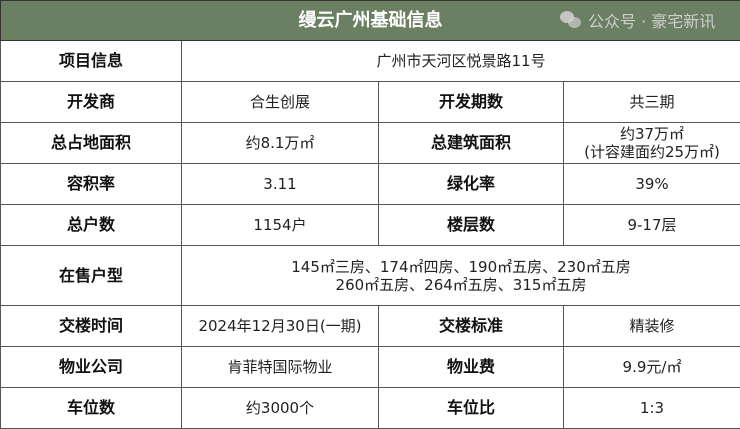  Describe the element at coordinates (280, 102) in the screenshot. I see `row-value: 合生创展` at that location.